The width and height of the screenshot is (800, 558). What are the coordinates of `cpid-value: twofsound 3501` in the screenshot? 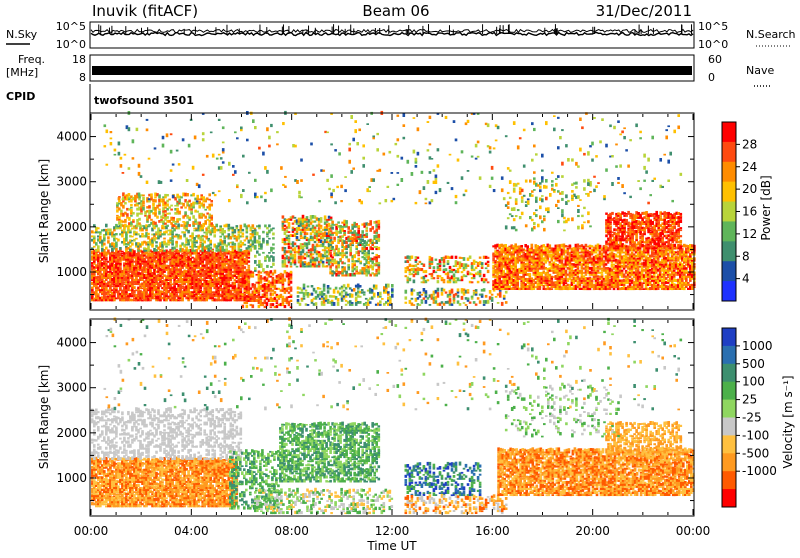 It's located at (144, 100).